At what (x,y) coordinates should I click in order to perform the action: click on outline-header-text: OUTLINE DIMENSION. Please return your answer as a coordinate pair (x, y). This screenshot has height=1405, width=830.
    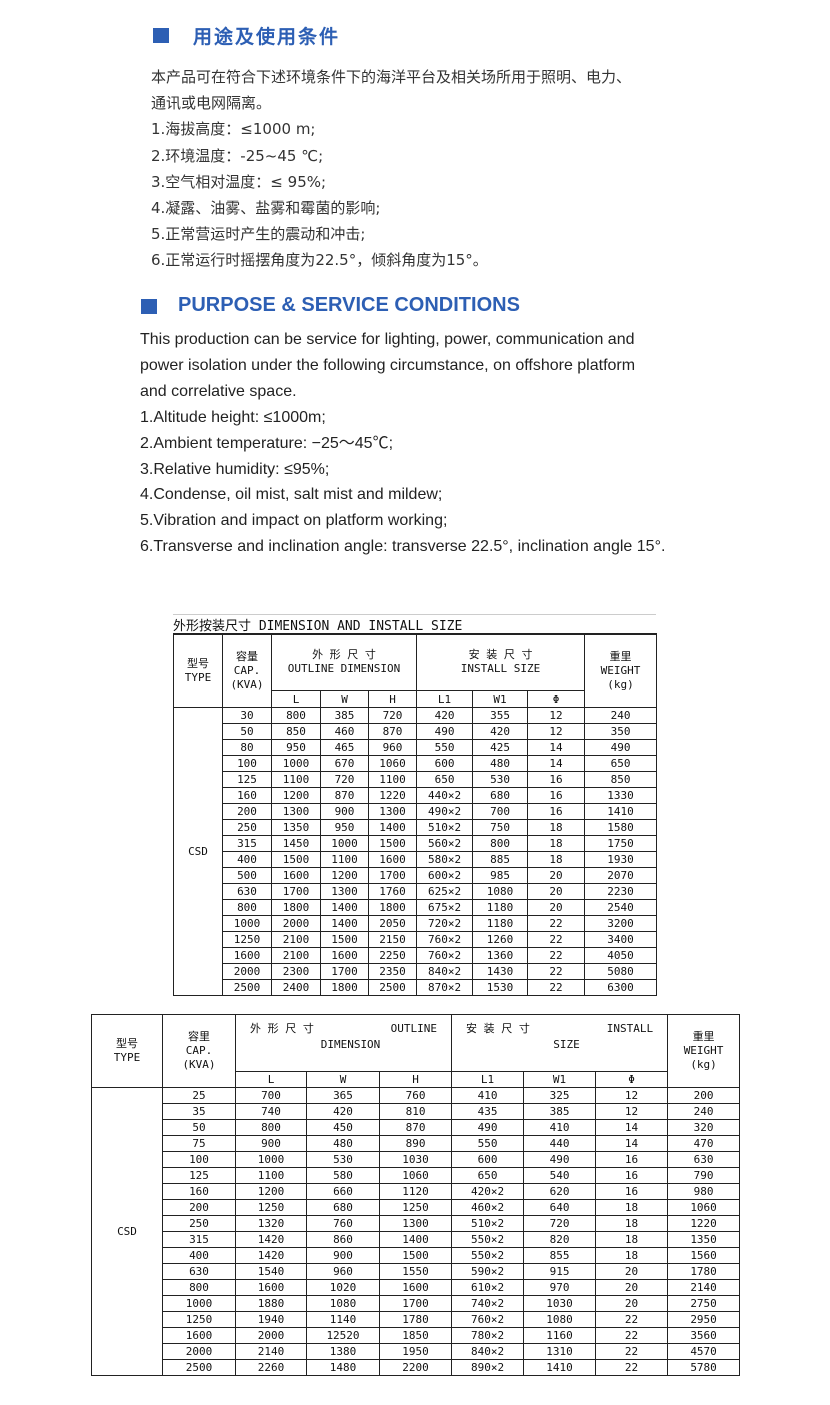
    Looking at the image, I should click on (344, 668).